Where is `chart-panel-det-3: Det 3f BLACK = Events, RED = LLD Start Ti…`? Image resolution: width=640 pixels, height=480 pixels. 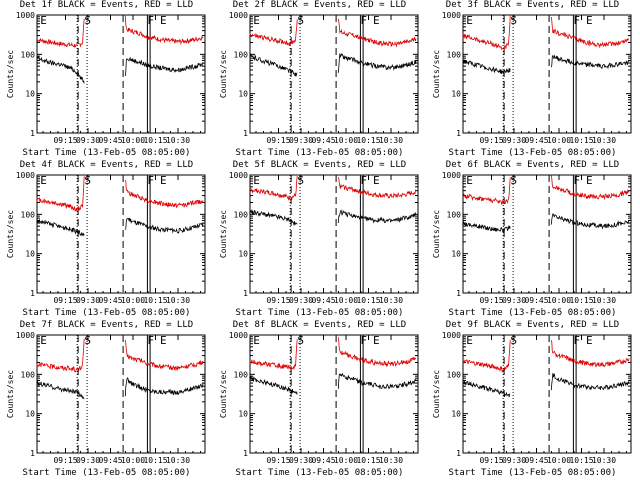 chart-panel-det-3: Det 3f BLACK = Events, RED = LLD Start Ti… is located at coordinates (532, 80).